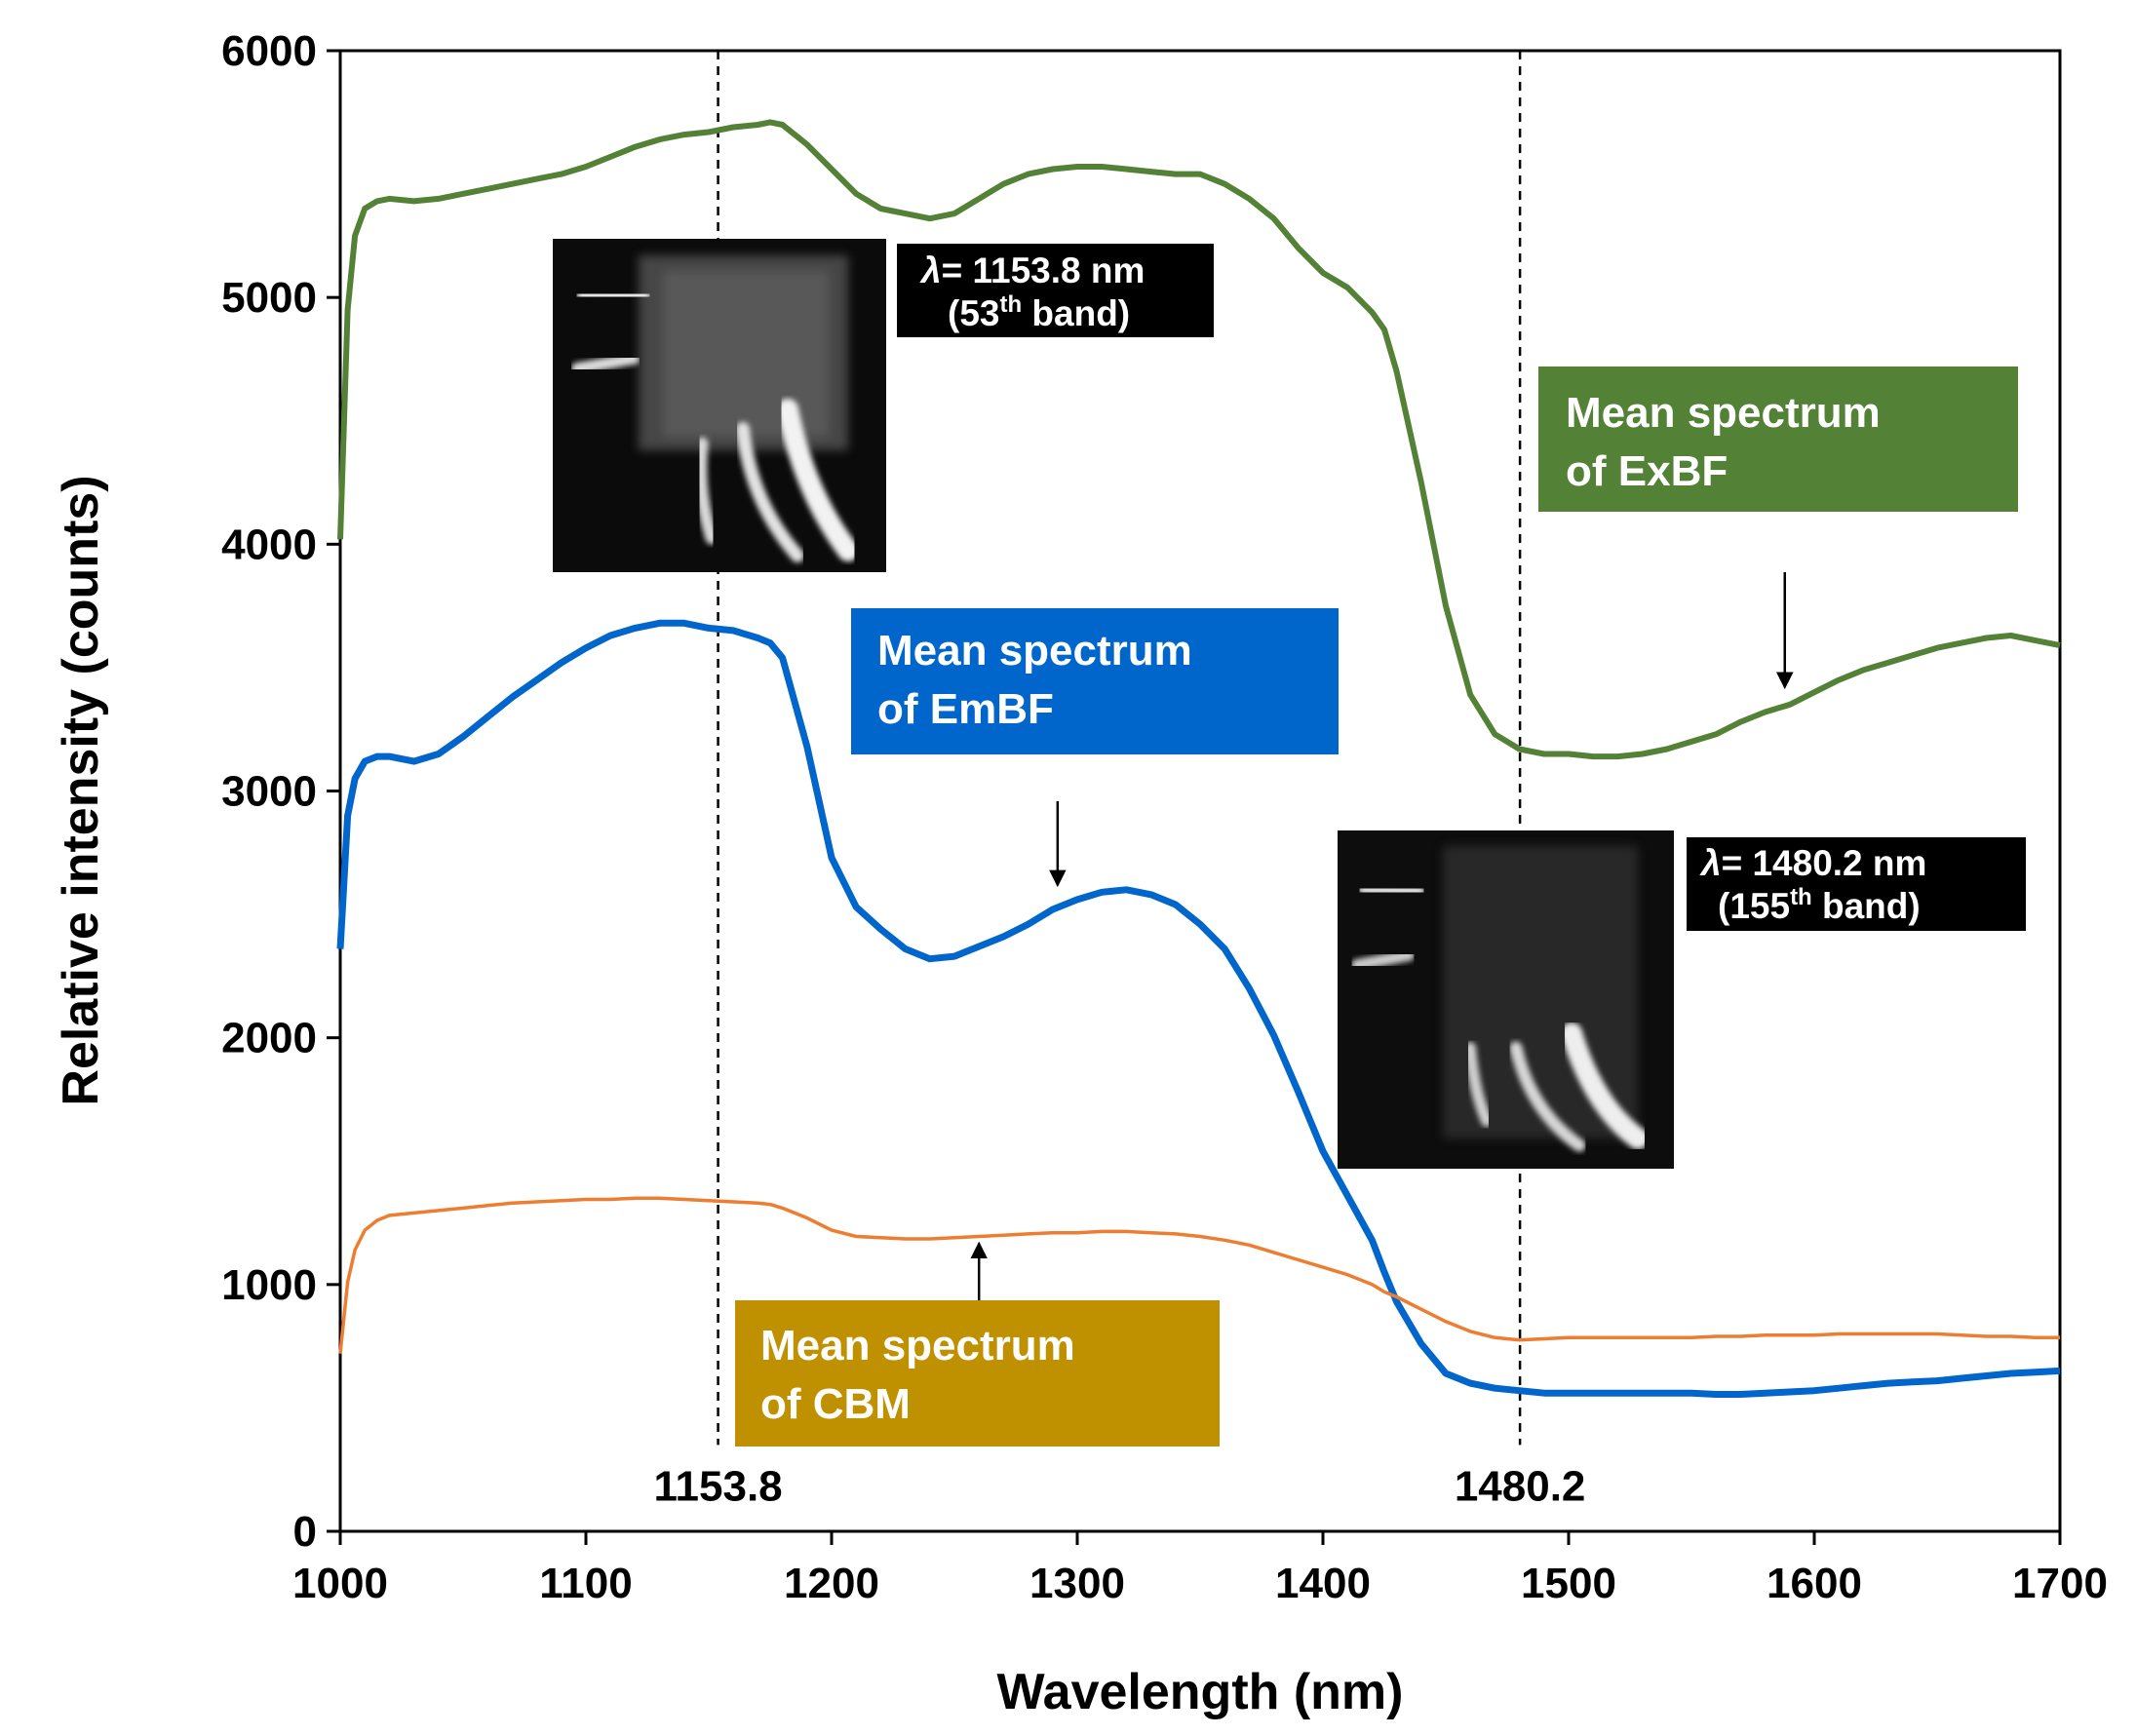 This screenshot has width=2136, height=1736. What do you see at coordinates (1569, 1583) in the screenshot?
I see `x-tick-label: 1500` at bounding box center [1569, 1583].